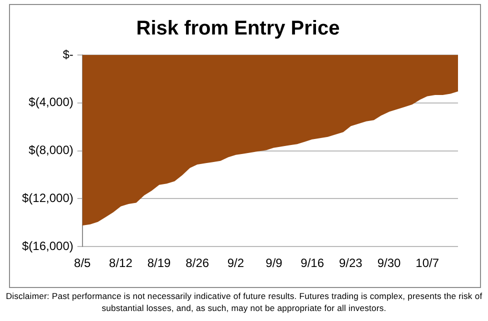  What do you see at coordinates (238, 29) in the screenshot?
I see `chart-title: Risk from Entry Price` at bounding box center [238, 29].